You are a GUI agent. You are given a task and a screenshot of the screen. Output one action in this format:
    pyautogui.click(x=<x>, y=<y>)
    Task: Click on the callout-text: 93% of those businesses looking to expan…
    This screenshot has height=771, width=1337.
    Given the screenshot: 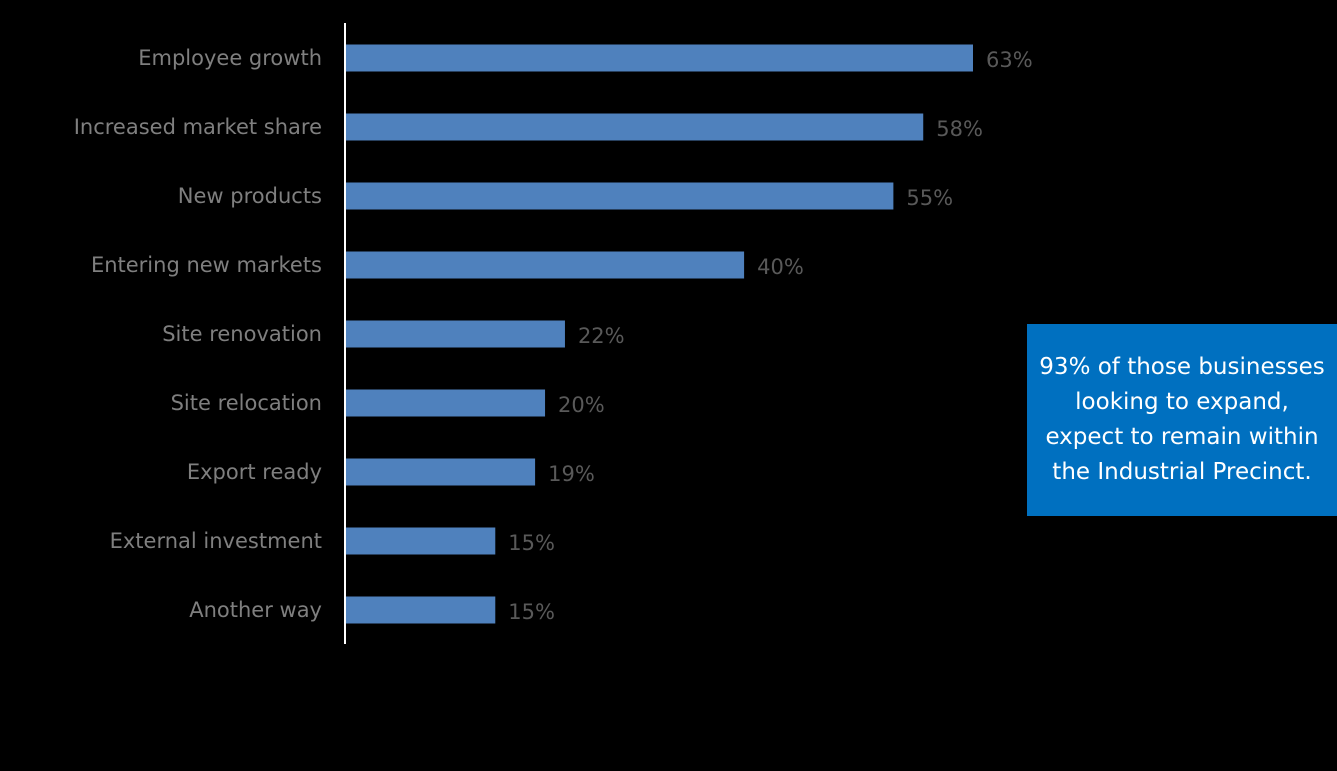 What is the action you would take?
    pyautogui.click(x=1182, y=419)
    